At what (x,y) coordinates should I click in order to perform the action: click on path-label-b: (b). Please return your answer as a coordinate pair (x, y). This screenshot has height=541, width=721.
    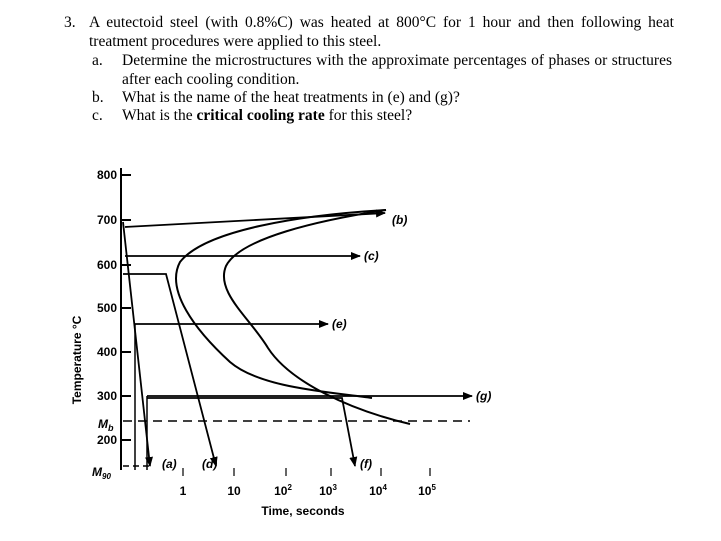
    Looking at the image, I should click on (399, 220).